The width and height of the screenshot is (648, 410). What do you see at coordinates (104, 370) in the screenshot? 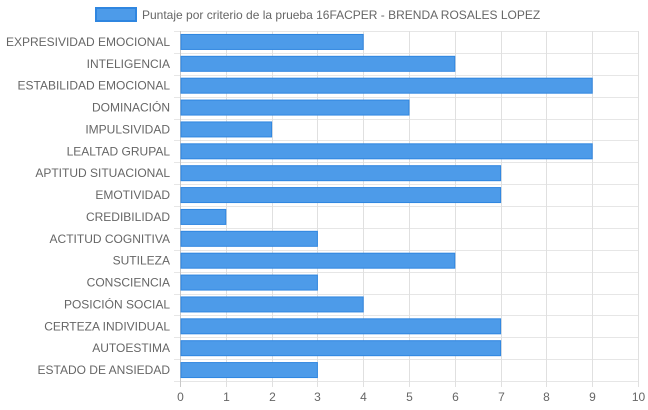
I see `category-label: ESTADO DE ANSIEDAD` at bounding box center [104, 370].